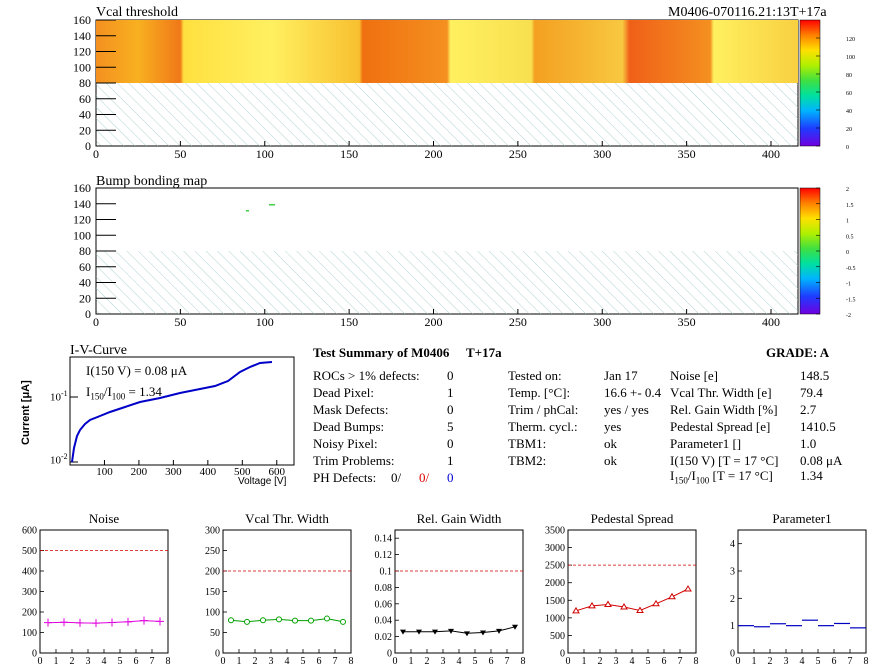 Image resolution: width=896 pixels, height=672 pixels. Describe the element at coordinates (732, 626) in the screenshot. I see `roc-chart-y-tick-label: 1` at that location.